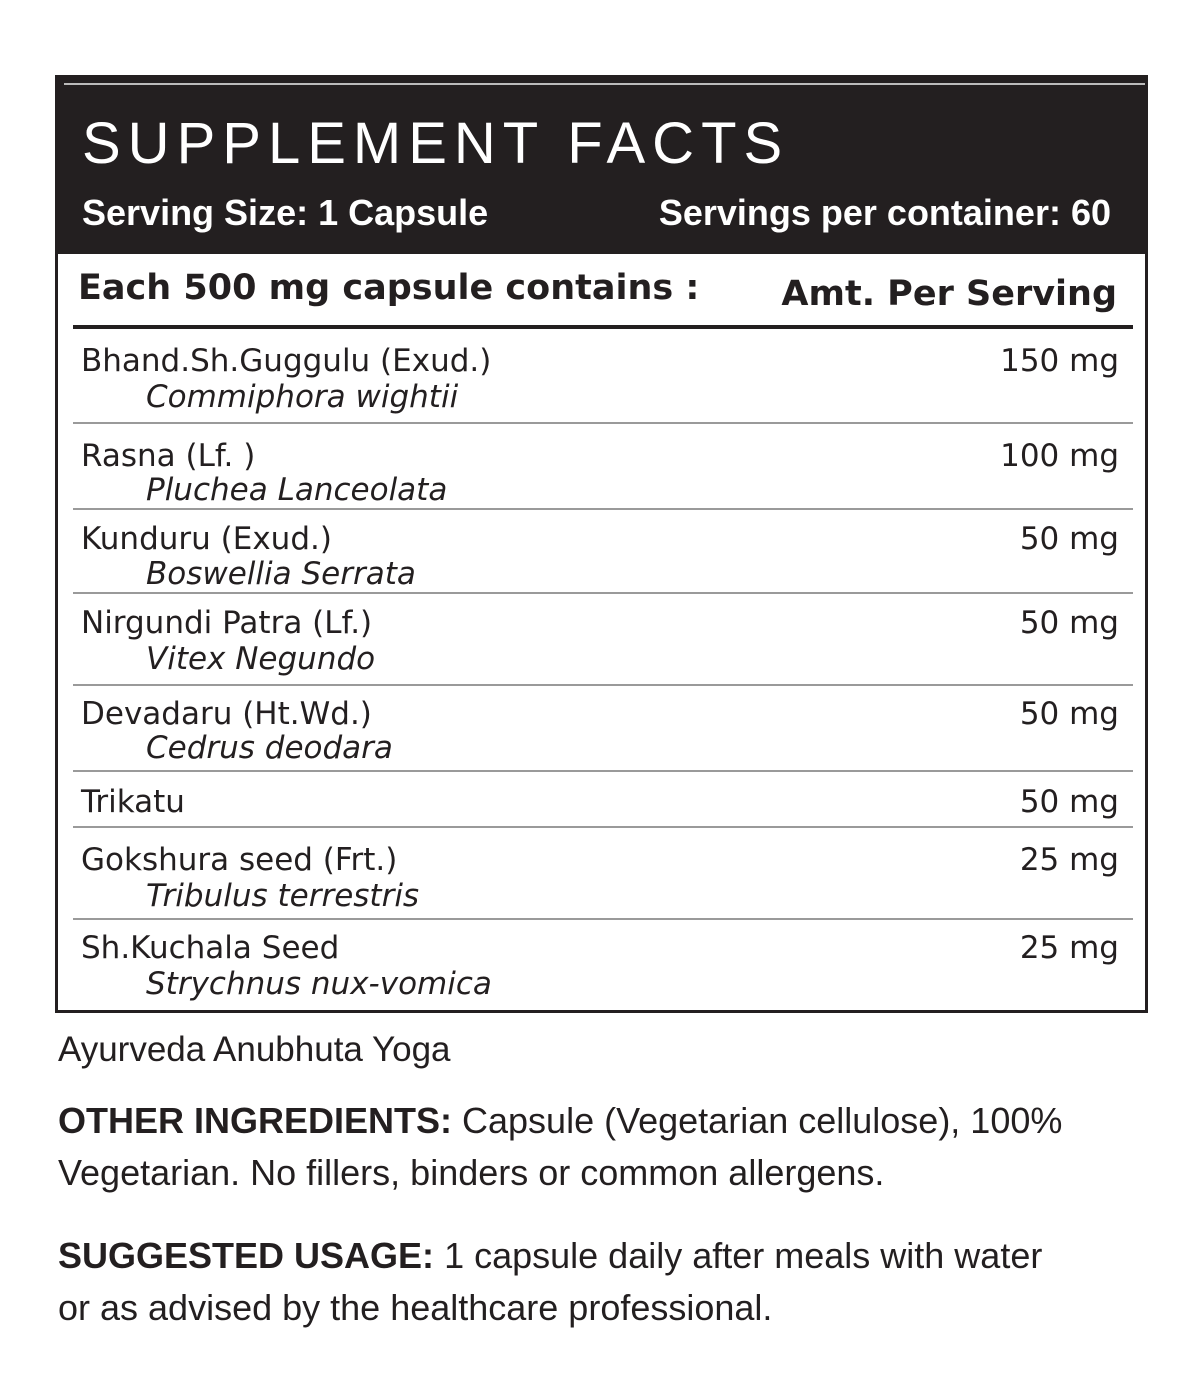  Describe the element at coordinates (603, 640) in the screenshot. I see `ingredient-row: Nirgundi Patra (Lf.) Vitex Negundo 50 mg` at that location.